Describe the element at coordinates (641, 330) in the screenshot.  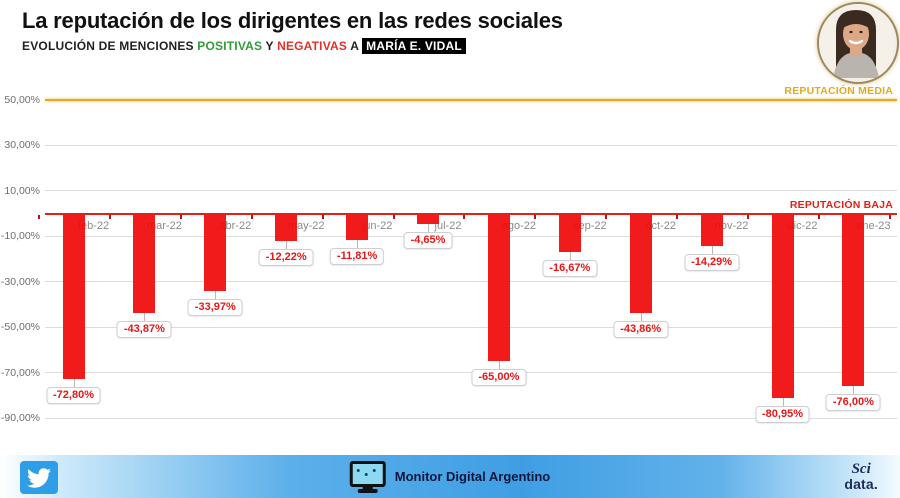
I see `value-callout: -43,86%` at that location.